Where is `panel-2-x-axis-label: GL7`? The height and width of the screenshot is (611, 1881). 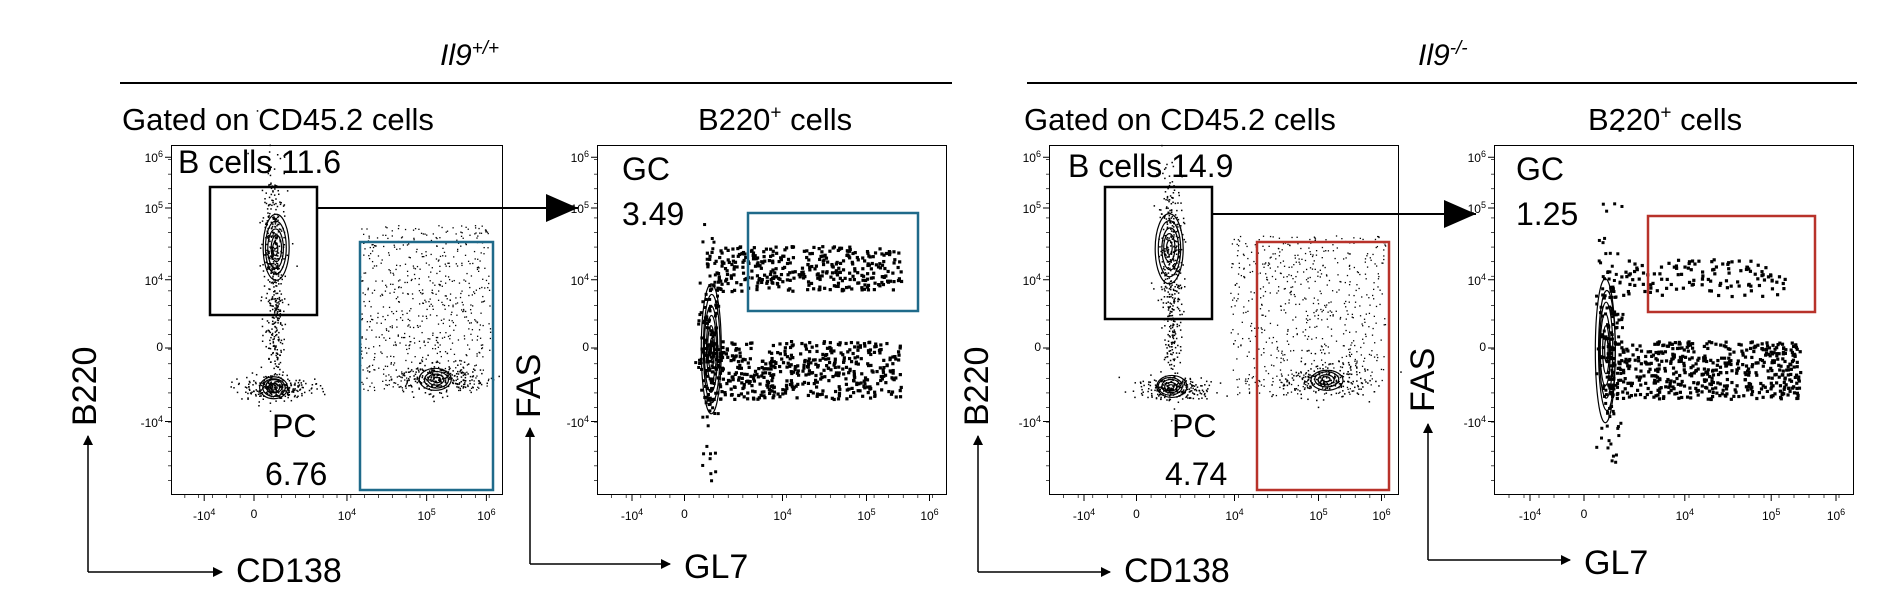
panel-2-x-axis-label: GL7 is located at coordinates (716, 567).